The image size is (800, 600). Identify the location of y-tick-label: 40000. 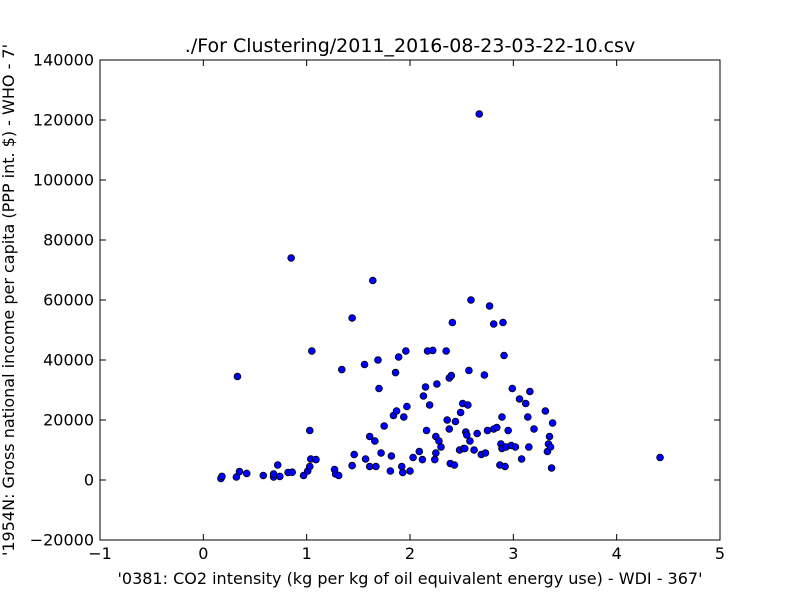
(68, 360).